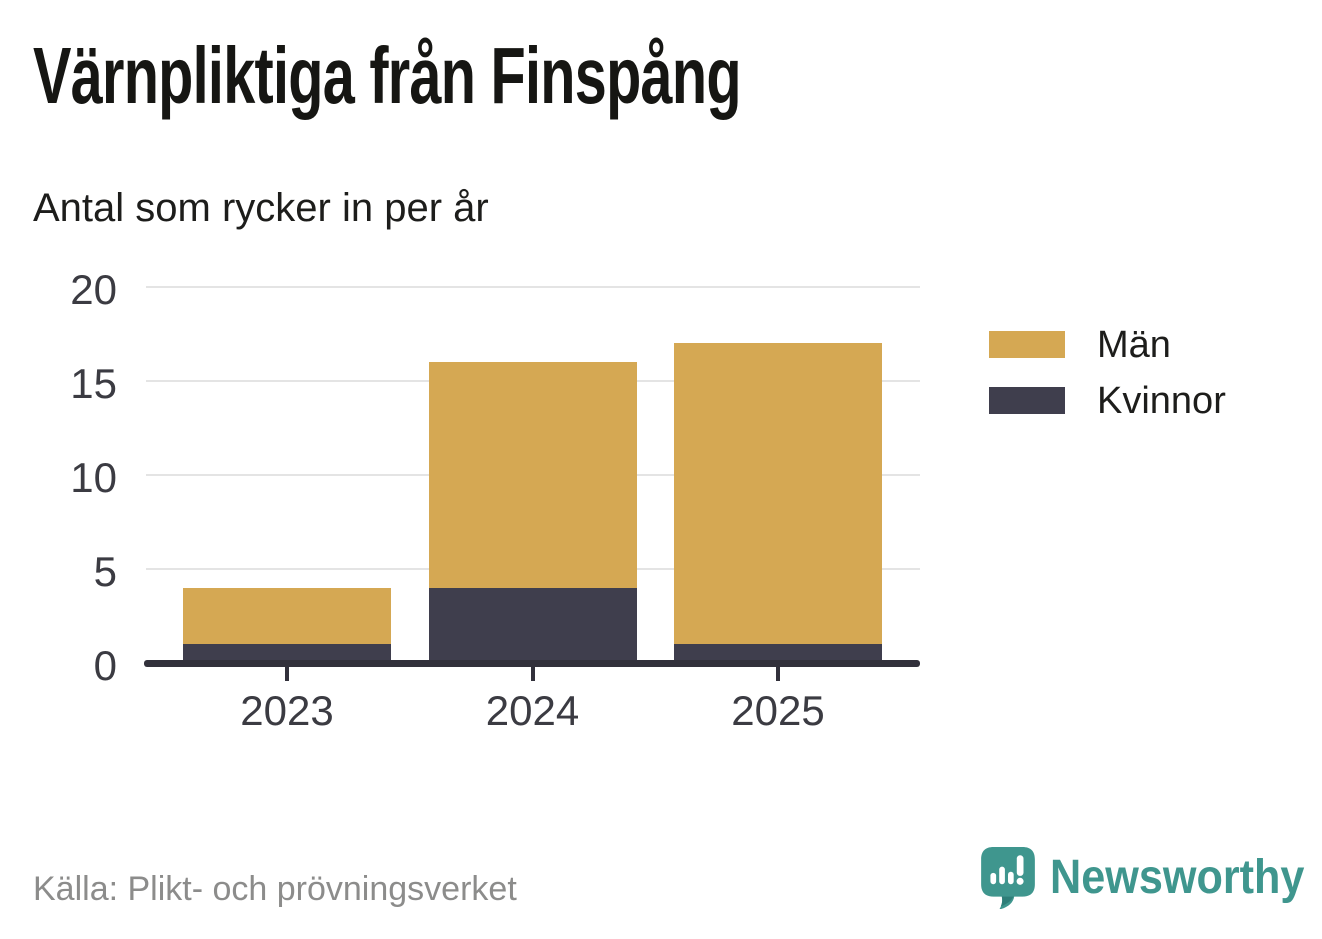  What do you see at coordinates (387, 75) in the screenshot?
I see `chart-title: Värnpliktiga från Finspång` at bounding box center [387, 75].